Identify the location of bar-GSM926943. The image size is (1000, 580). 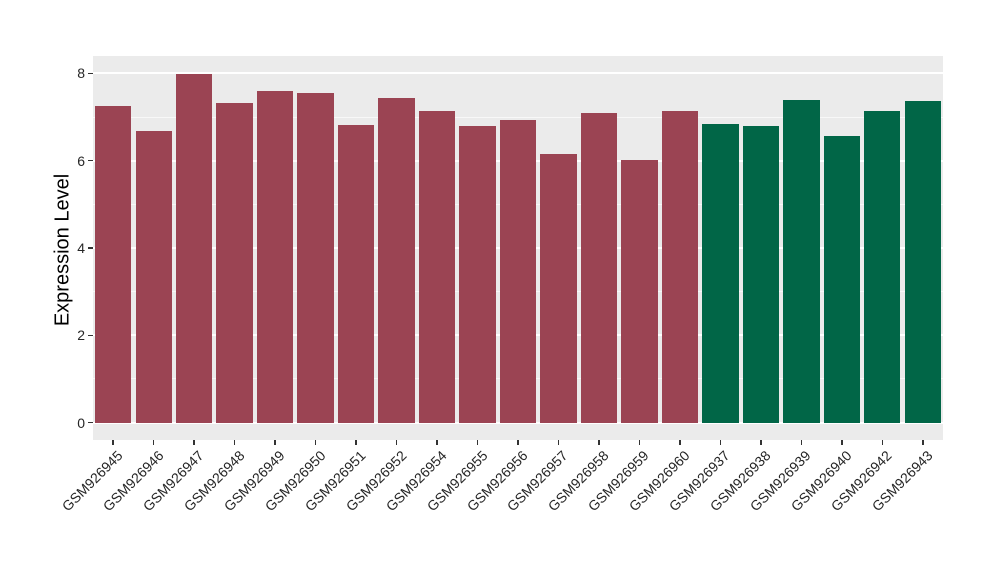
(922, 261).